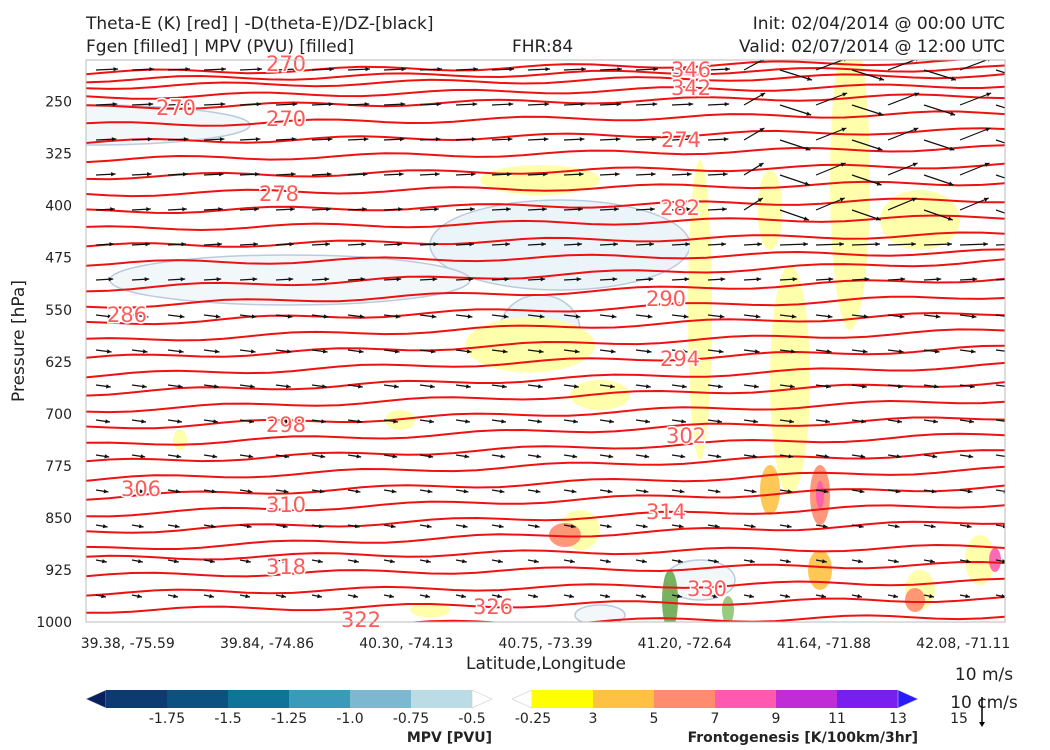  What do you see at coordinates (482, 699) in the screenshot?
I see `mpv-extend-high` at bounding box center [482, 699].